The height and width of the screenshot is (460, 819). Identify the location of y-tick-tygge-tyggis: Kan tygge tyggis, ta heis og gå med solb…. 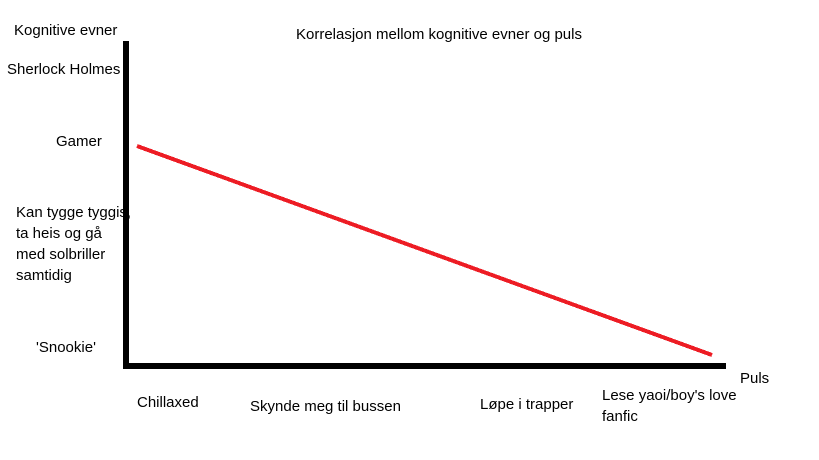
(74, 244).